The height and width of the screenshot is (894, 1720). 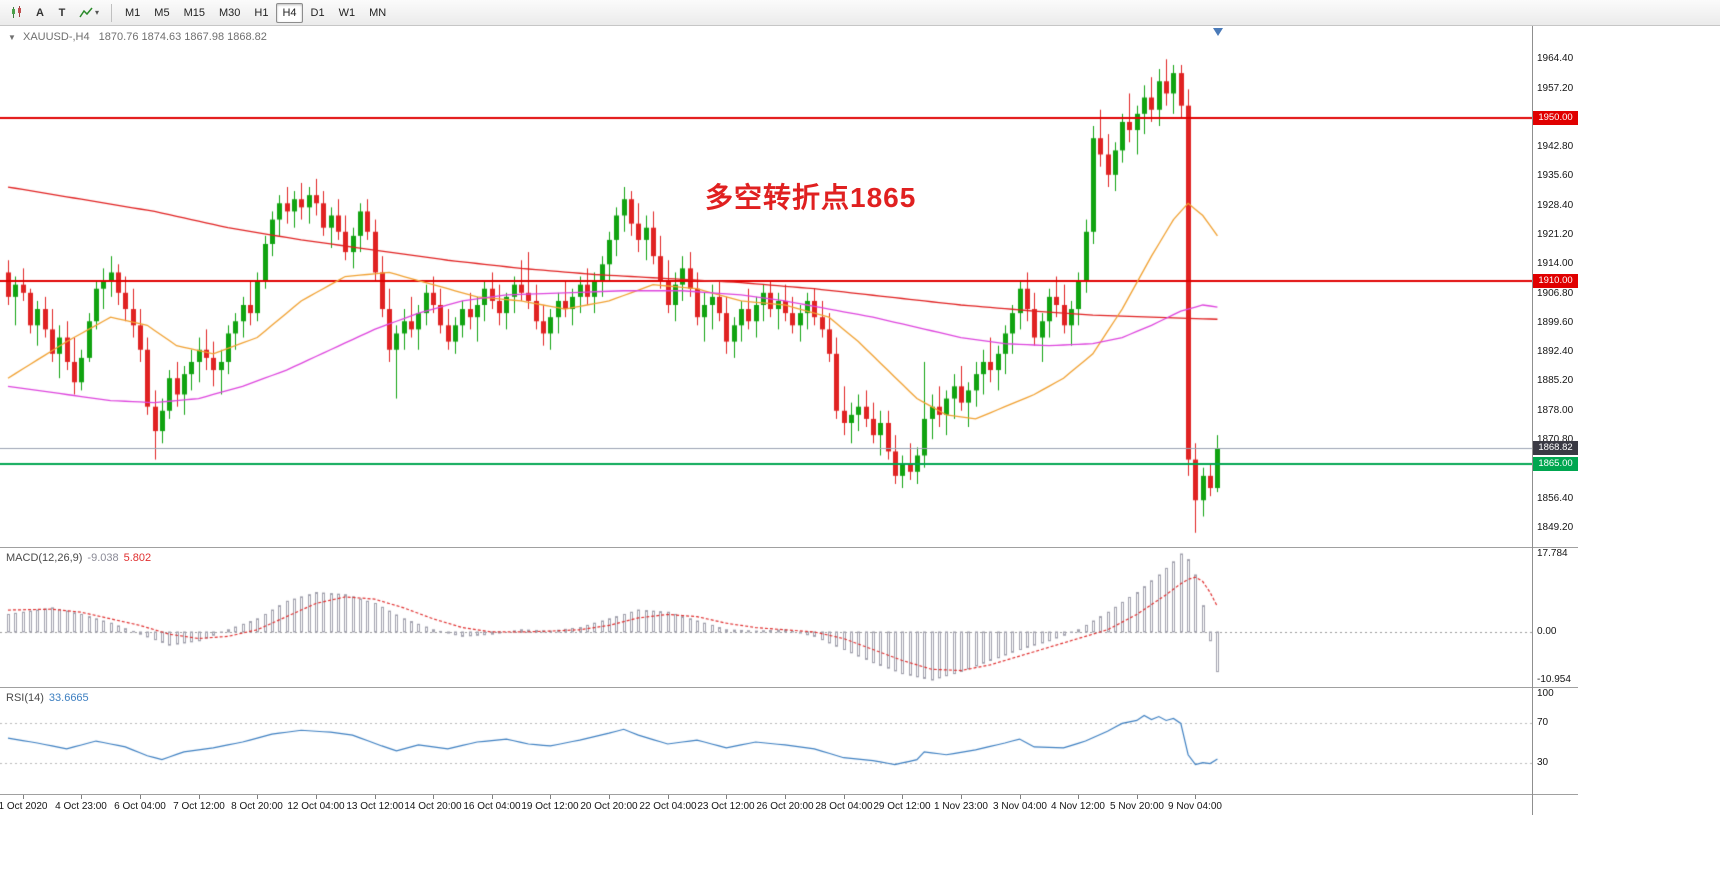 What do you see at coordinates (1545, 693) in the screenshot?
I see `rsi-tick-label: 100` at bounding box center [1545, 693].